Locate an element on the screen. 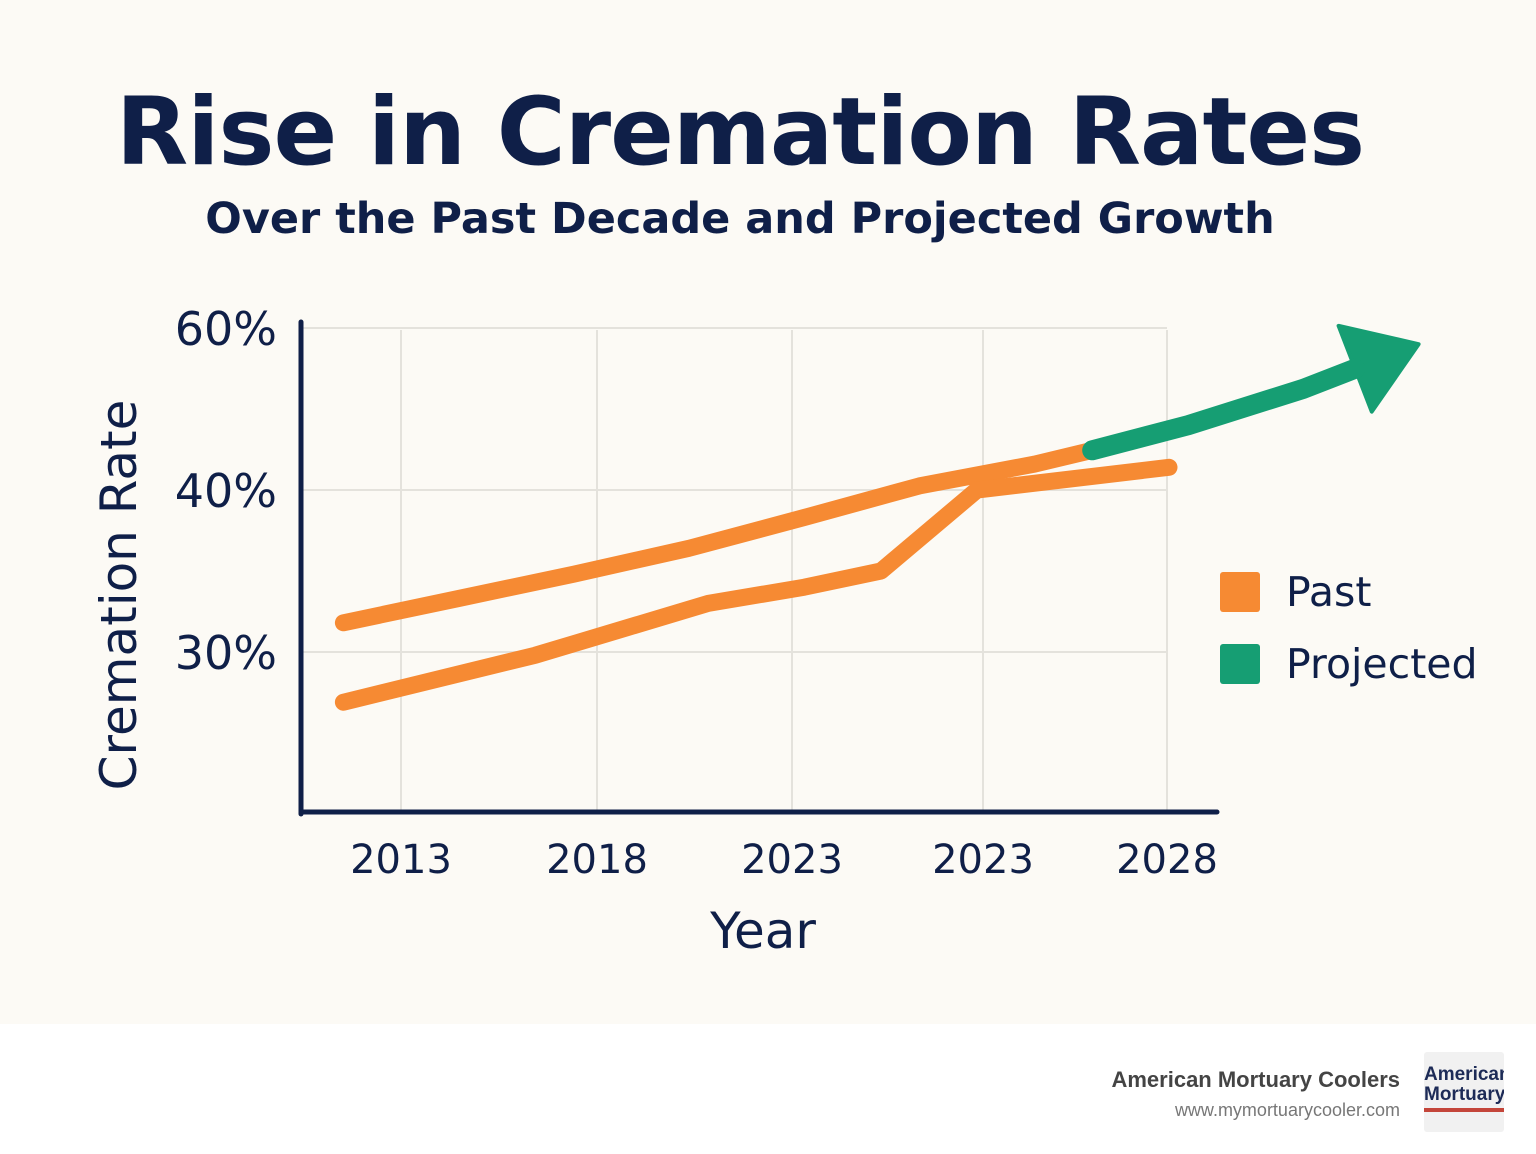 The height and width of the screenshot is (1154, 1536). legend-item-projected: Projected is located at coordinates (1349, 664).